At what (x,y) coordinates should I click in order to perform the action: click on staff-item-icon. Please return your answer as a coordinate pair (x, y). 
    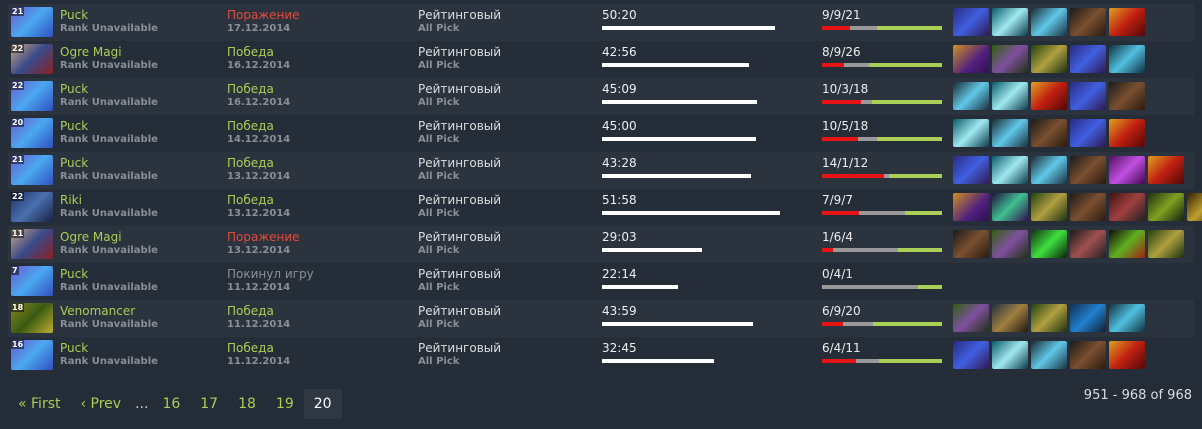
    Looking at the image, I should click on (1088, 318).